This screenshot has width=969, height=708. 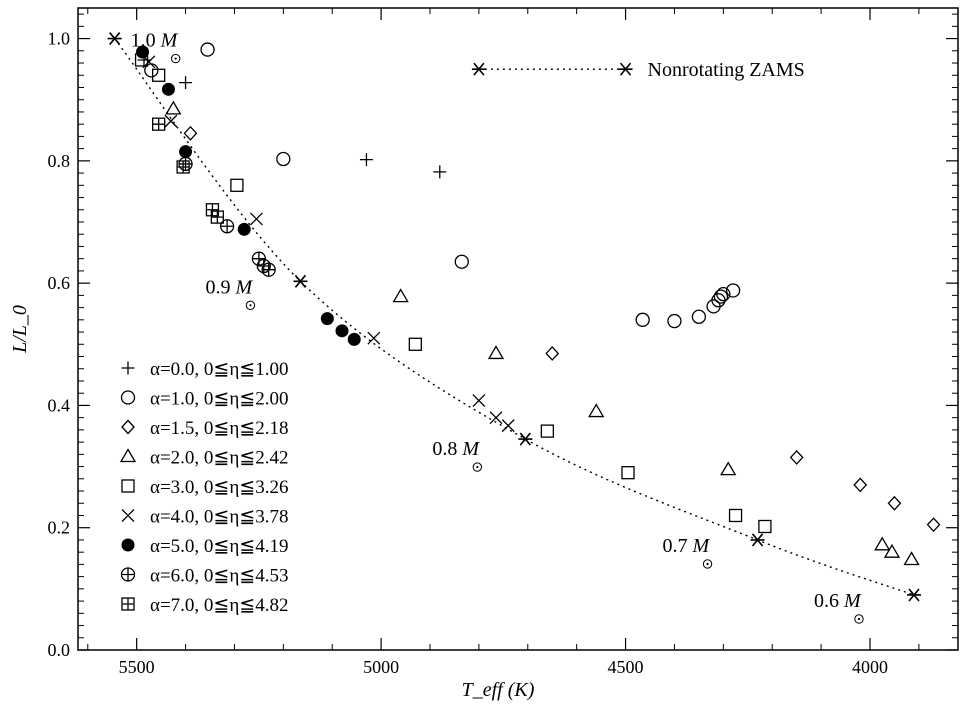 What do you see at coordinates (59, 650) in the screenshot?
I see `y-tick-label: 0.0` at bounding box center [59, 650].